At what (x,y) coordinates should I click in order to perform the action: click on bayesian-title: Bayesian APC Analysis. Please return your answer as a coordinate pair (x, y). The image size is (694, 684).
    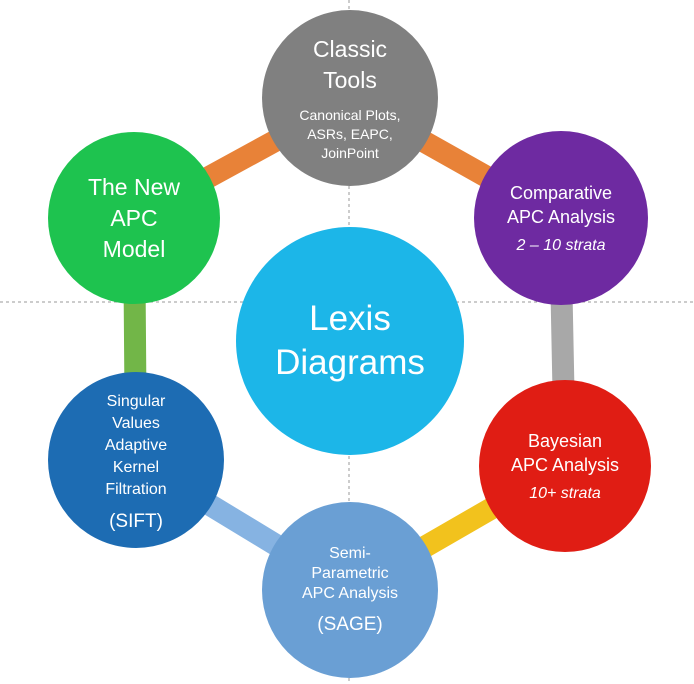
    Looking at the image, I should click on (565, 453).